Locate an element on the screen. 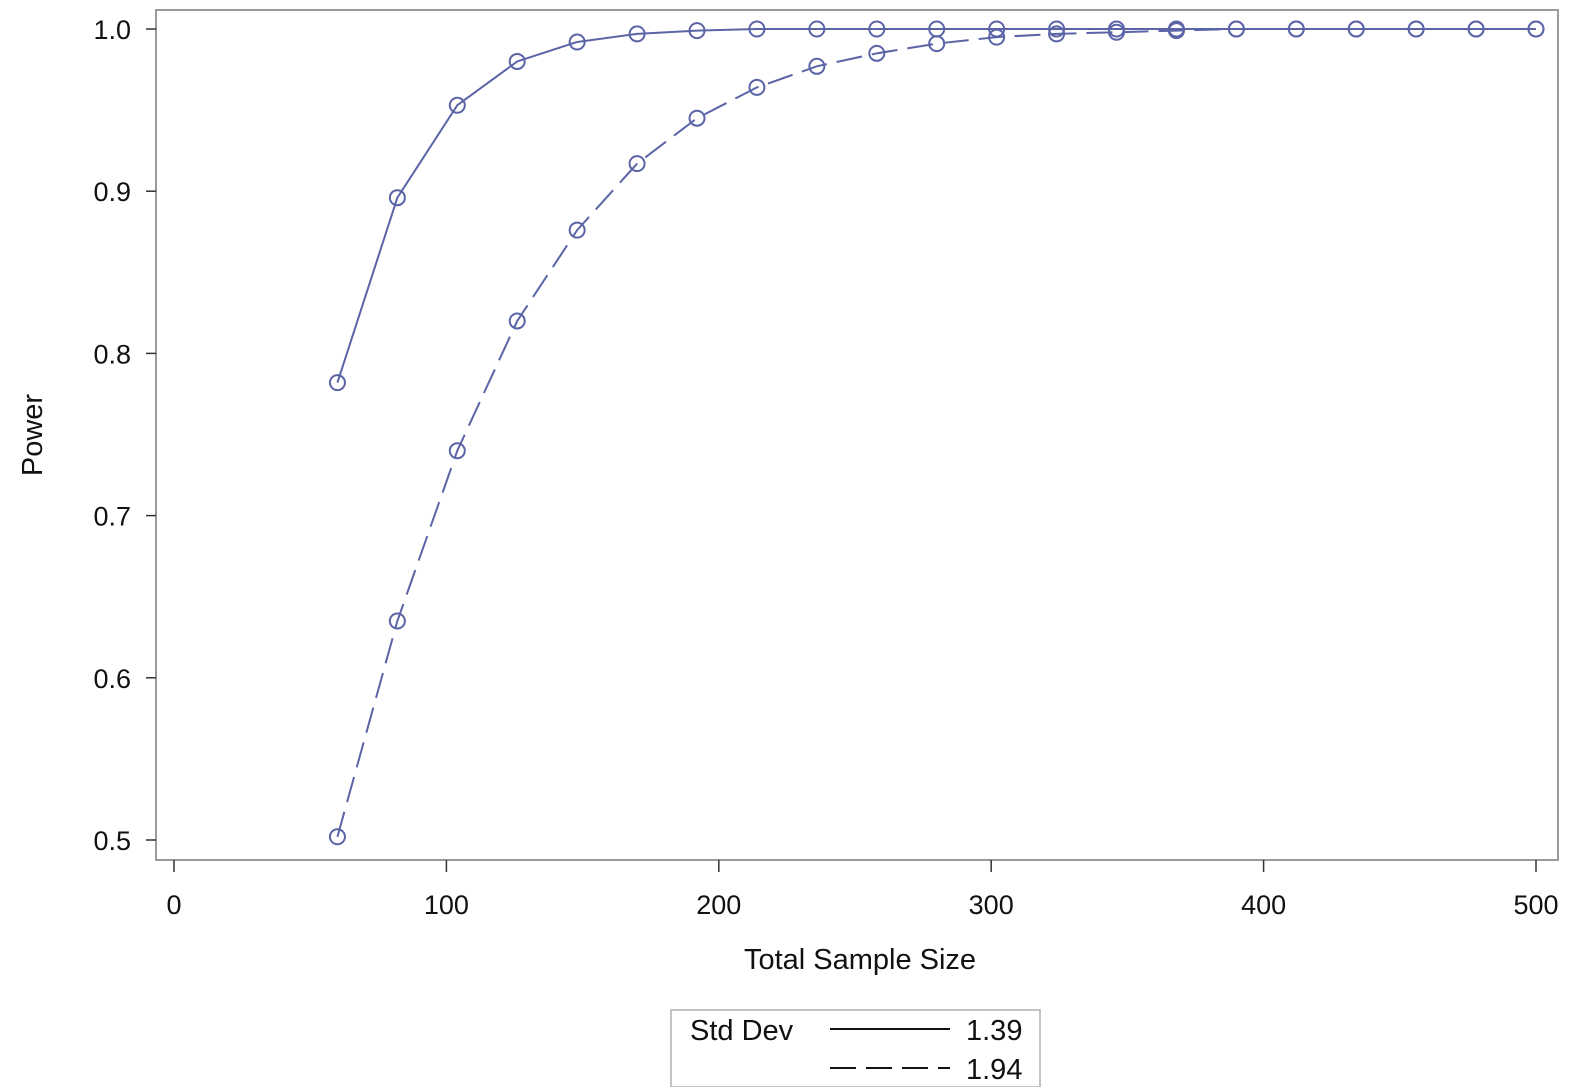 Image resolution: width=1570 pixels, height=1087 pixels. y-tick-label: 0.8 is located at coordinates (112, 354).